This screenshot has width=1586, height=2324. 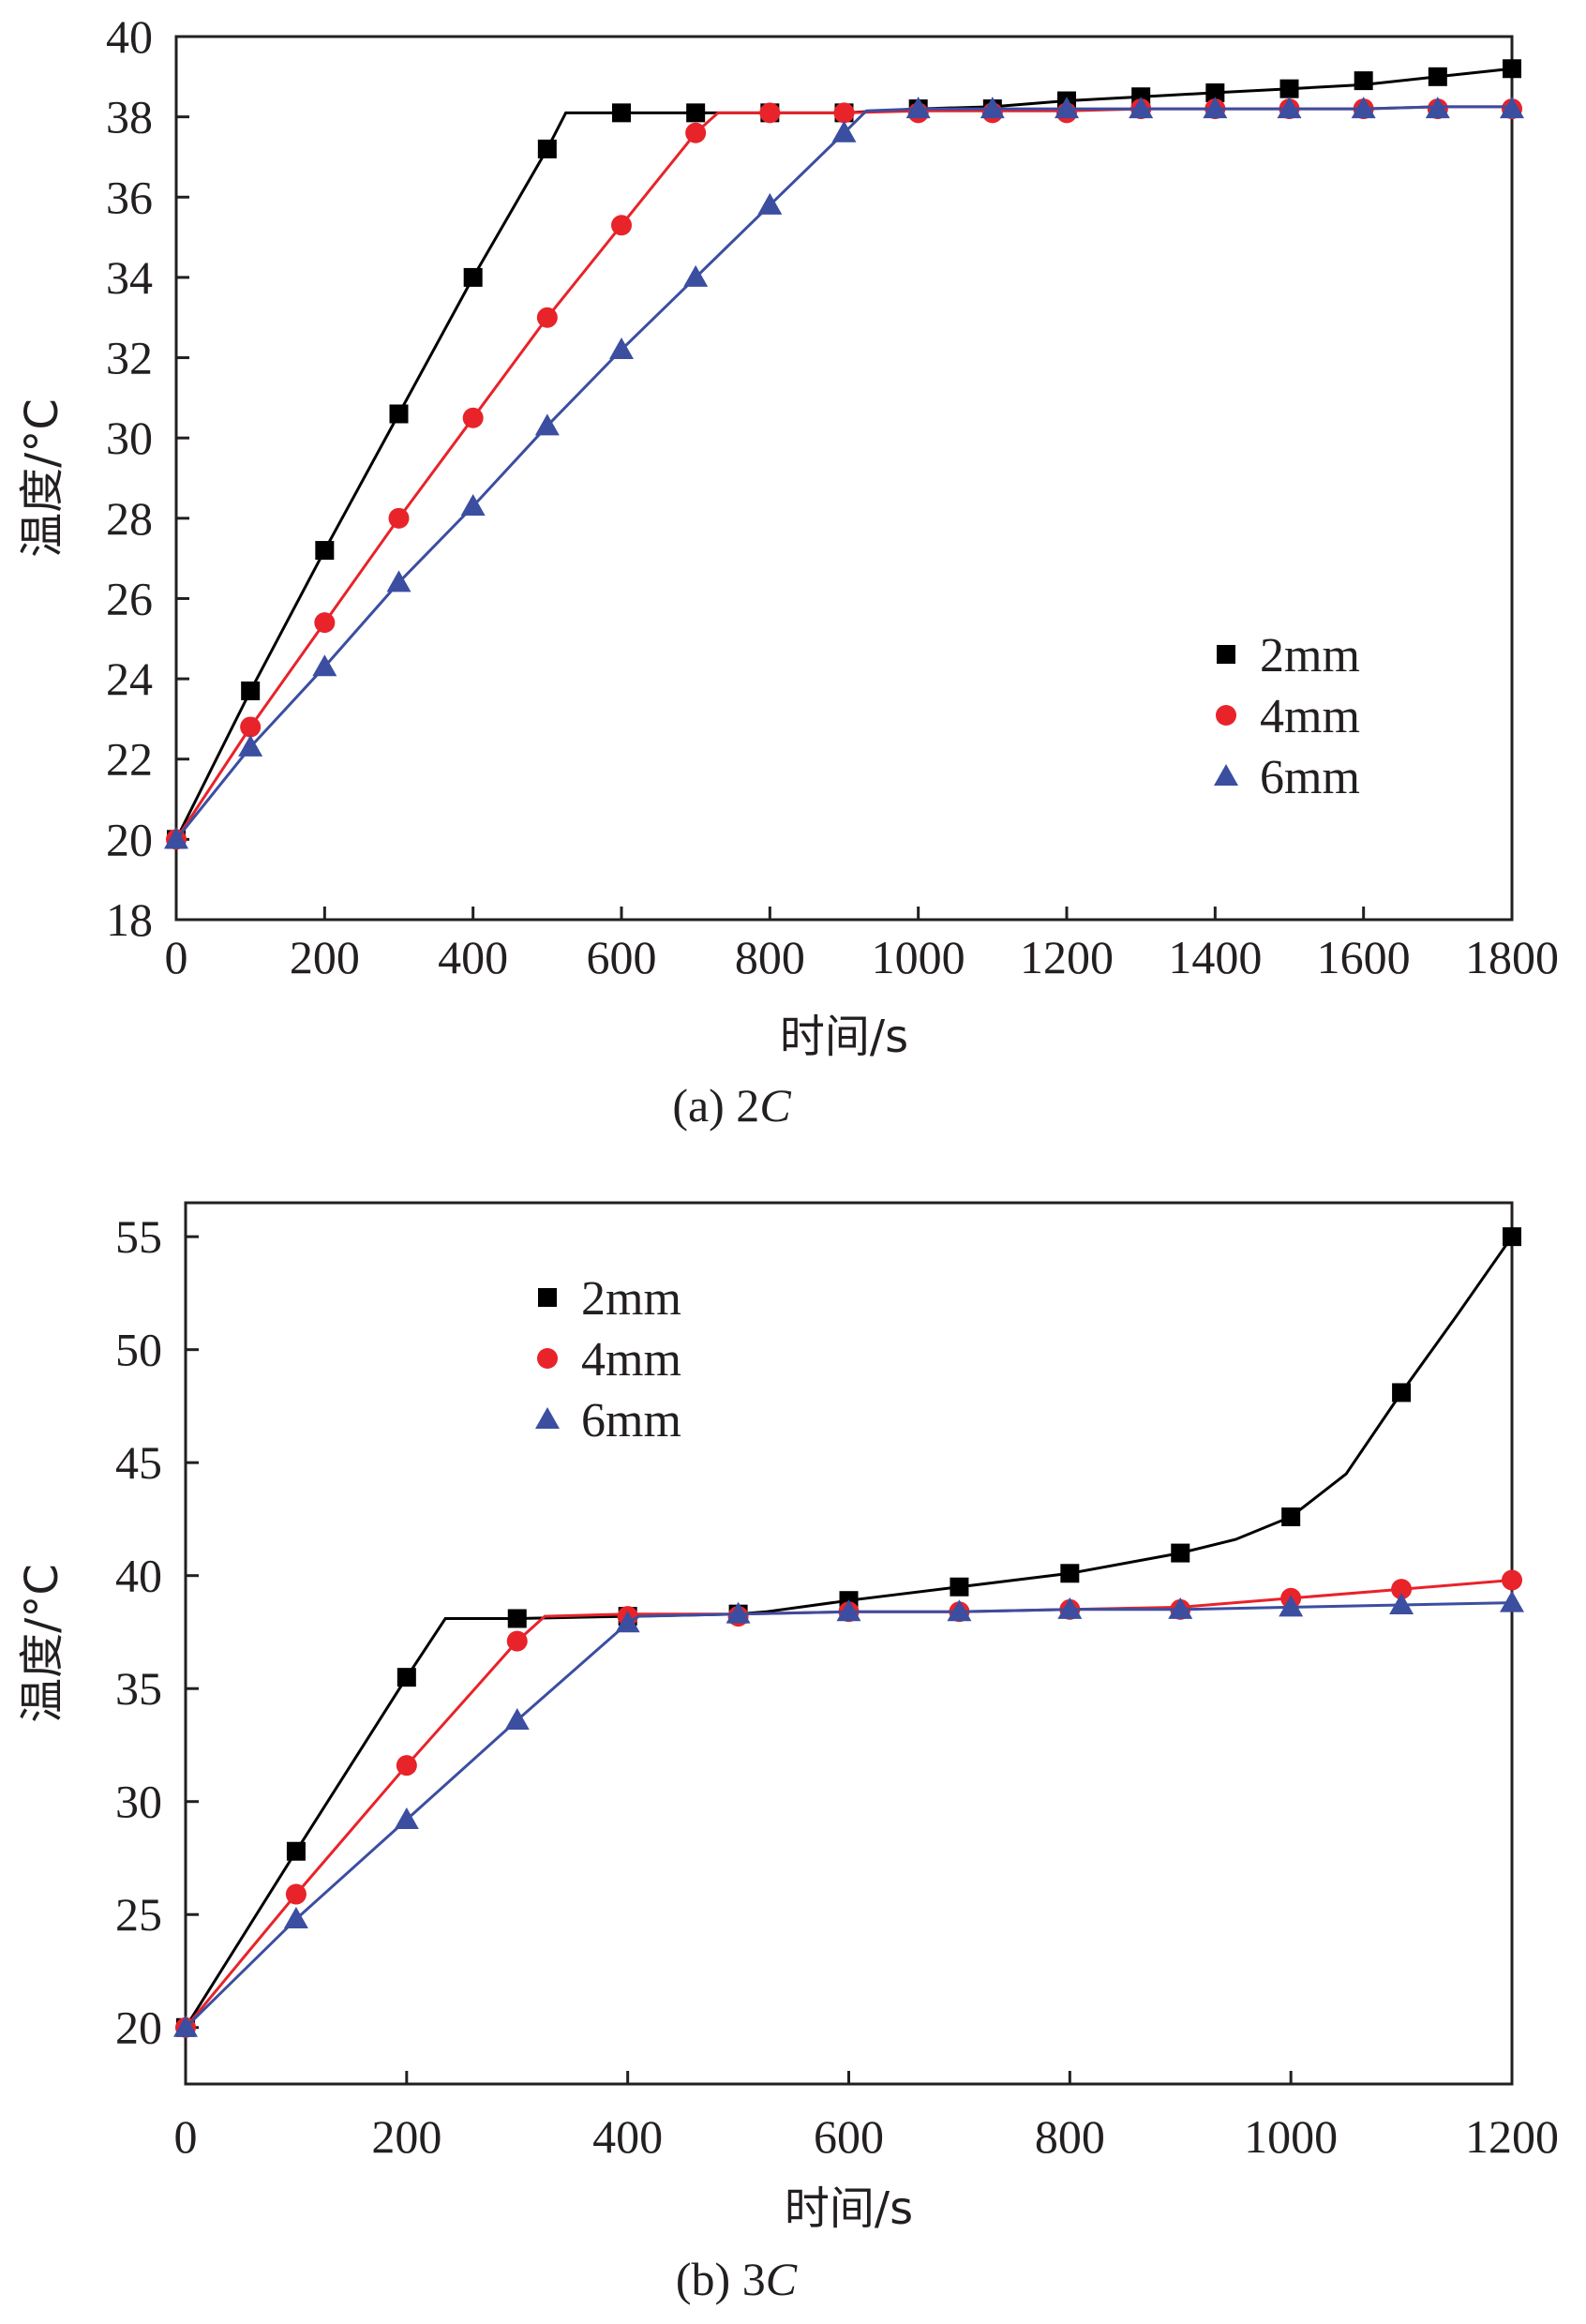 What do you see at coordinates (42, 478) in the screenshot?
I see `chart-a-y-axis-label: 温度/°C` at bounding box center [42, 478].